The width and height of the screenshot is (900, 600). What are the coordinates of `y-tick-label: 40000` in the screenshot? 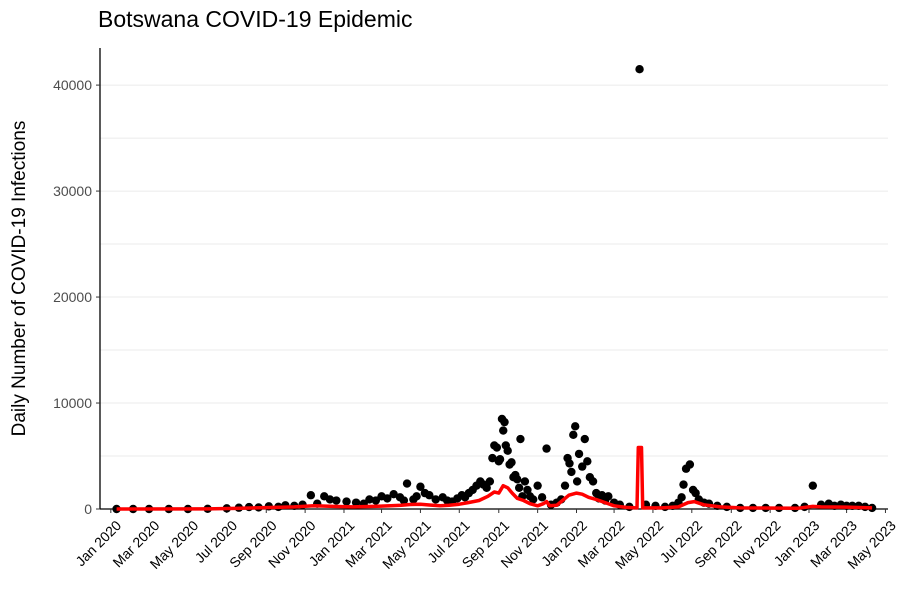 It's located at (72, 85).